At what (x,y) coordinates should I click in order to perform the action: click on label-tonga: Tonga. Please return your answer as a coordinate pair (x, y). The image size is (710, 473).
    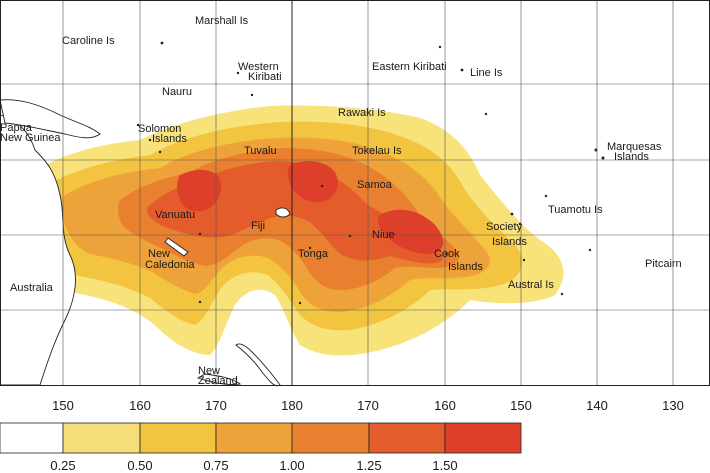
    Looking at the image, I should click on (313, 254).